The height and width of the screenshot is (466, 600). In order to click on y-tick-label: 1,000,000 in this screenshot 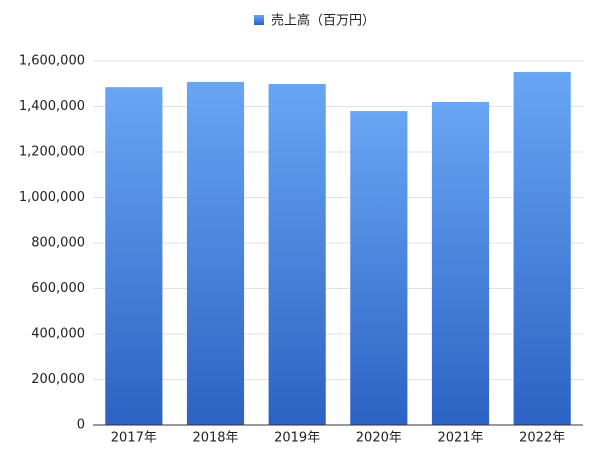, I will do `click(52, 197)`.